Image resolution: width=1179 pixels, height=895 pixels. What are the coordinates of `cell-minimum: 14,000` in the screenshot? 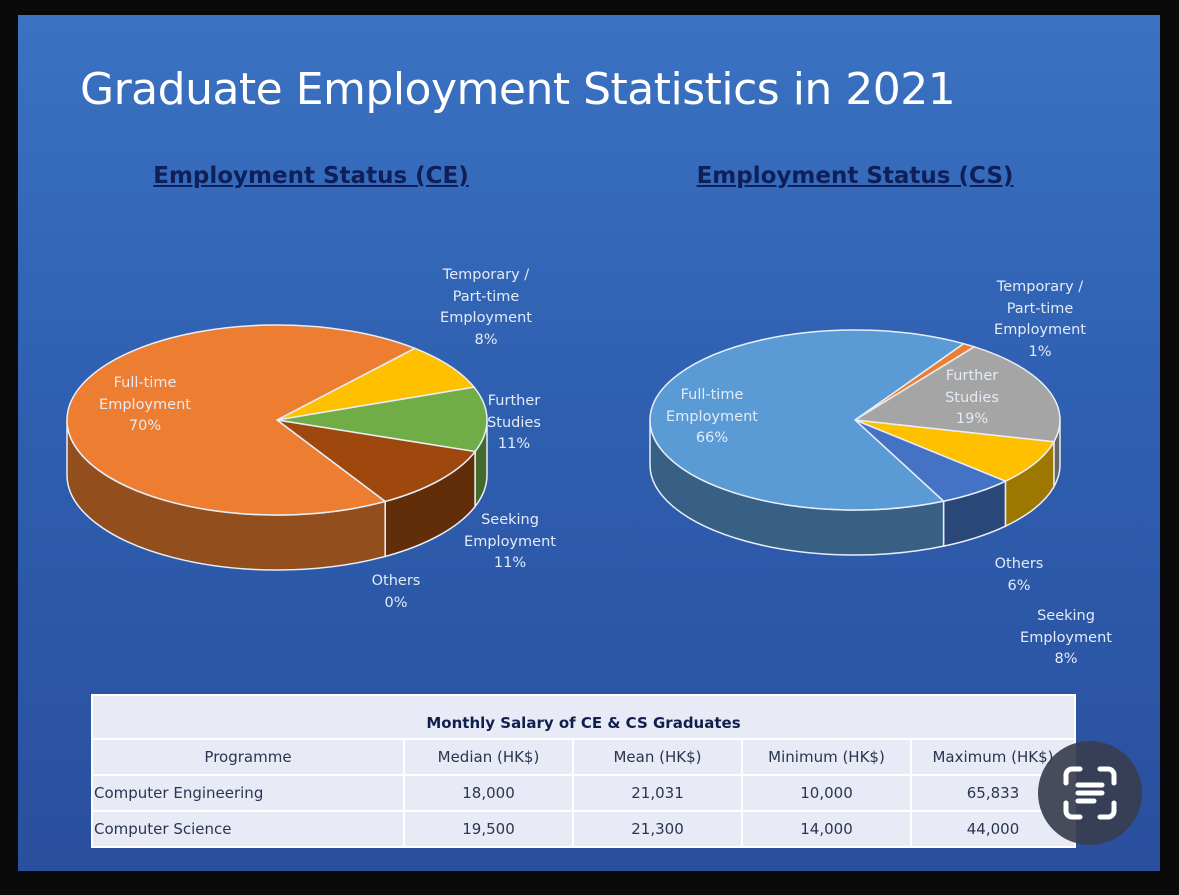 It's located at (826, 829).